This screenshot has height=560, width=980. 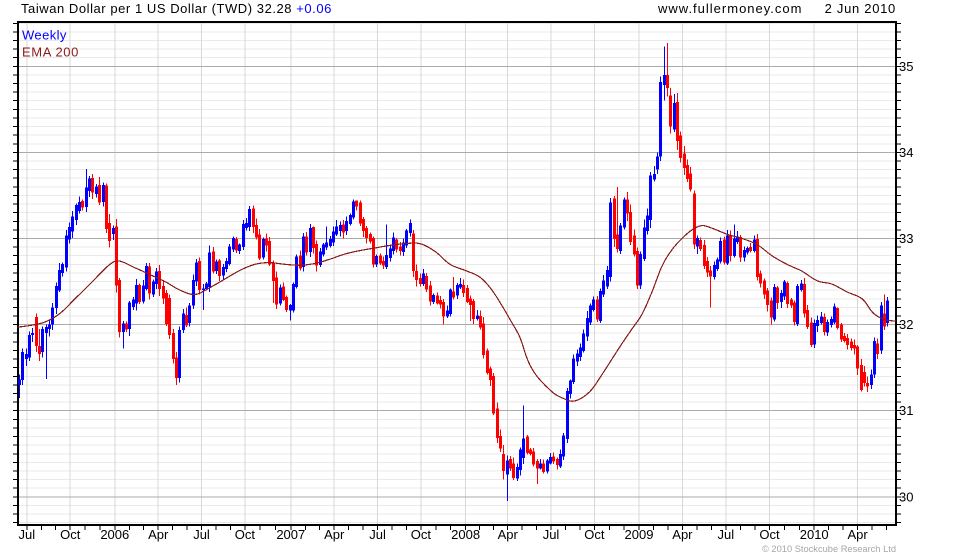 What do you see at coordinates (290, 534) in the screenshot?
I see `svg-text: 2007` at bounding box center [290, 534].